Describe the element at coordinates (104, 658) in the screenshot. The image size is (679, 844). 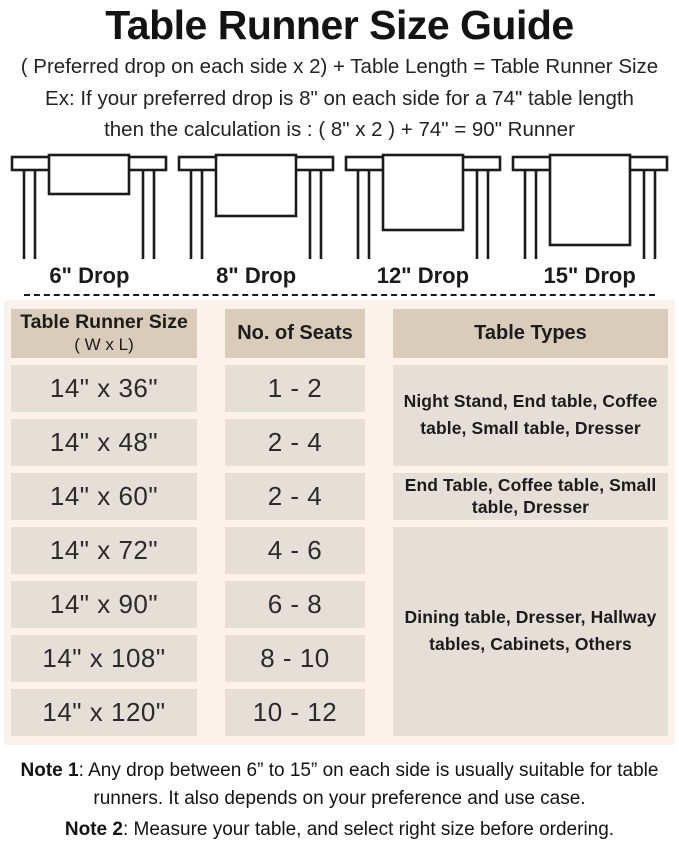
I see `runner-size-cell: 14" x 108"` at that location.